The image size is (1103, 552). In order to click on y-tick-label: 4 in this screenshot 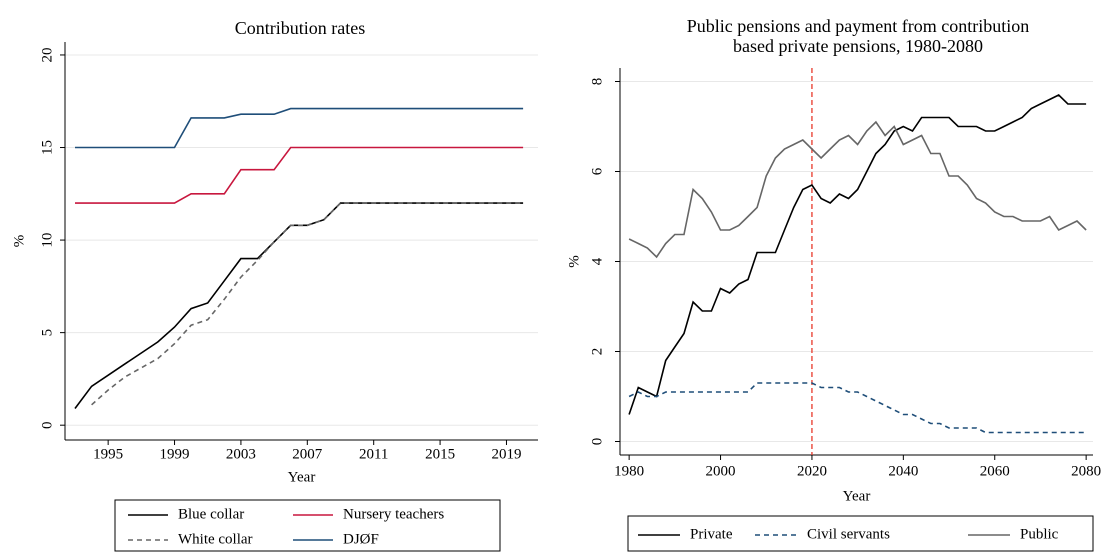, I will do `click(597, 261)`.